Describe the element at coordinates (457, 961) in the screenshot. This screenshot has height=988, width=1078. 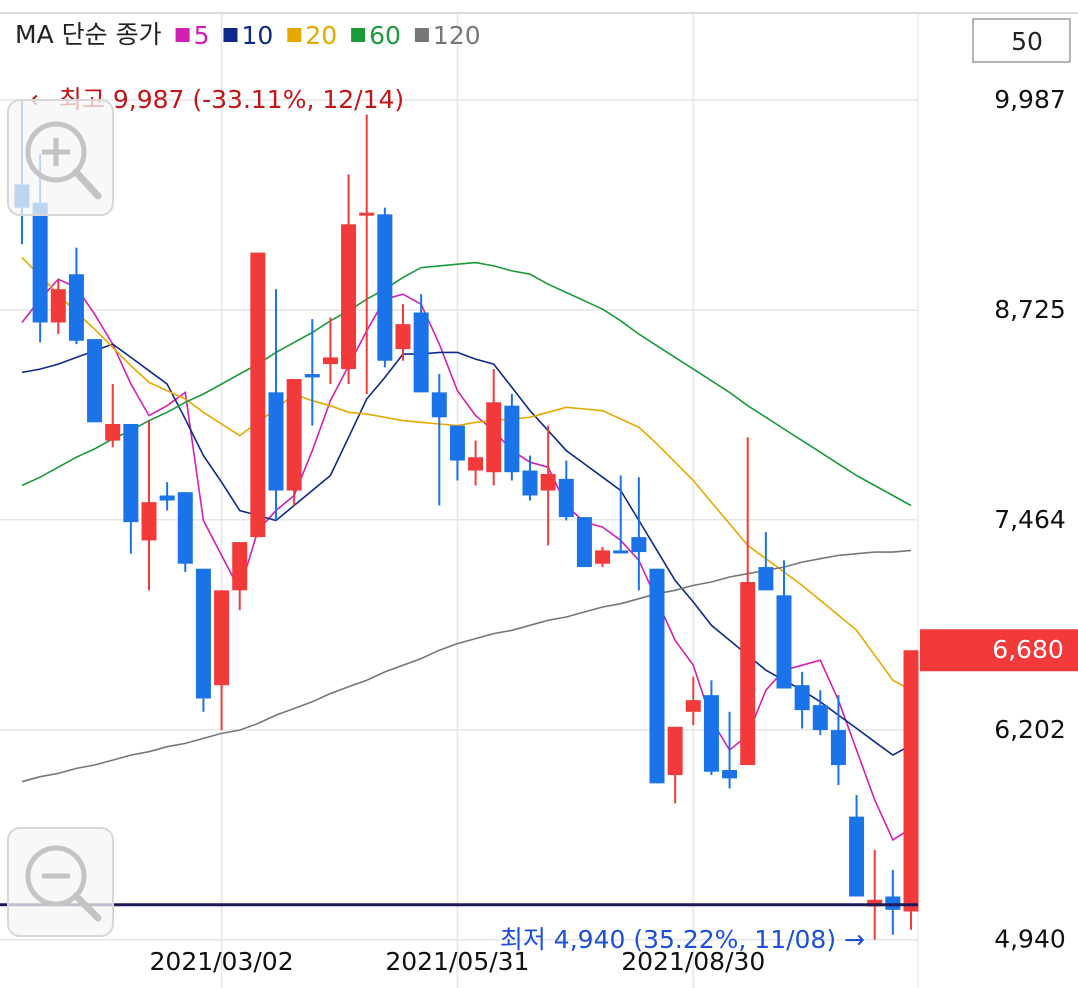
I see `x-tick-label: 2021/05/31` at that location.